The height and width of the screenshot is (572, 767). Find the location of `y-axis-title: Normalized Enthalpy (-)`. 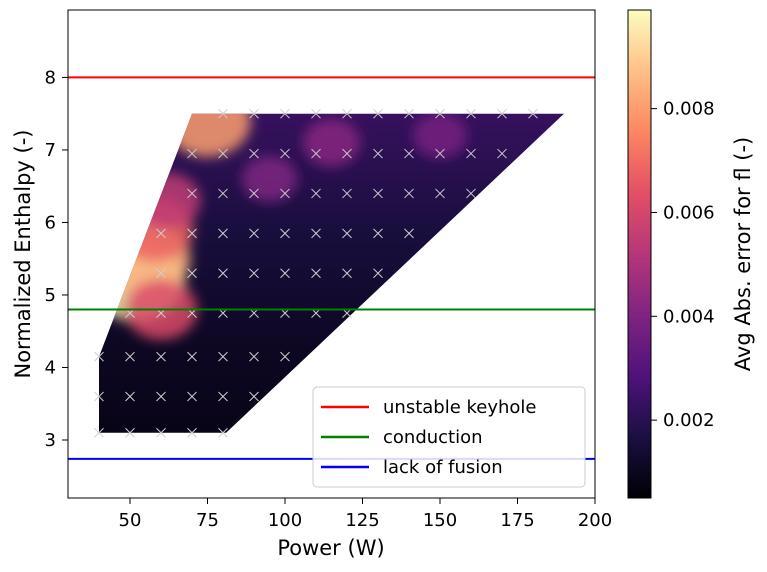

y-axis-title: Normalized Enthalpy (-) is located at coordinates (23, 254).